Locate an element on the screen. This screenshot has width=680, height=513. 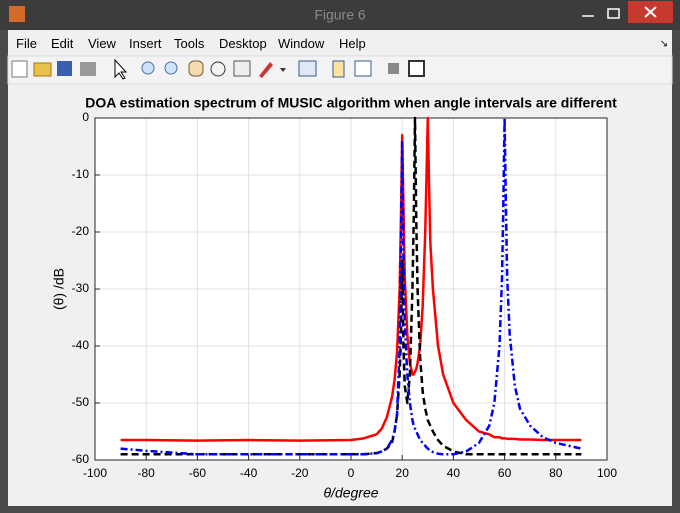
y-tick-label: 0 is located at coordinates (85, 117).